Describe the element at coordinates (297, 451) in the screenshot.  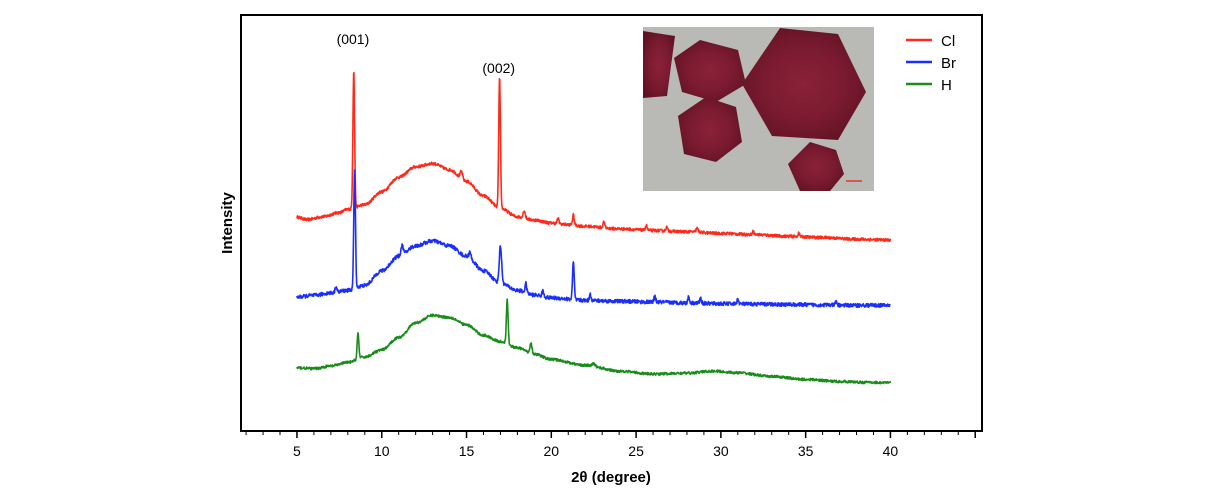
I see `x-tick-label: 5` at that location.